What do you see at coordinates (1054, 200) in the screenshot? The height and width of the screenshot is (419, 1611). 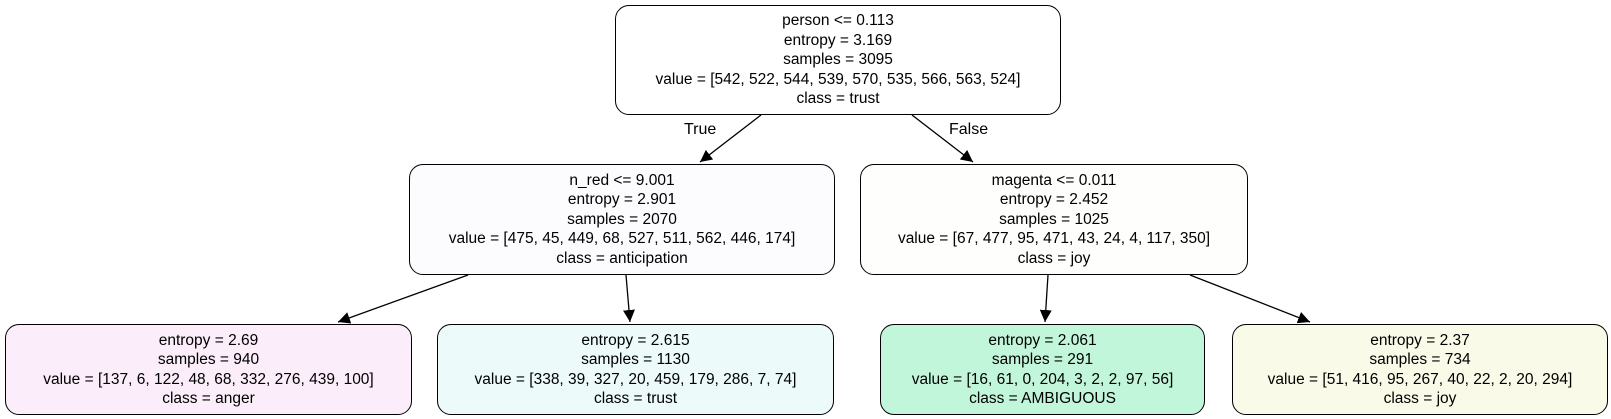 I see `node-entropy: entropy = 2.452` at bounding box center [1054, 200].